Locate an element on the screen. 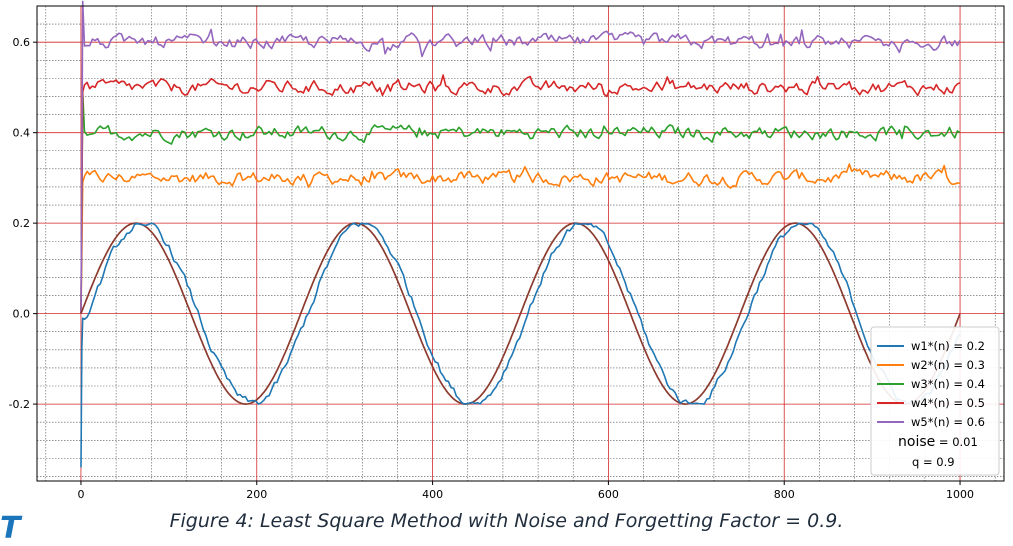 The image size is (1013, 546). logo: T is located at coordinates (10, 528).